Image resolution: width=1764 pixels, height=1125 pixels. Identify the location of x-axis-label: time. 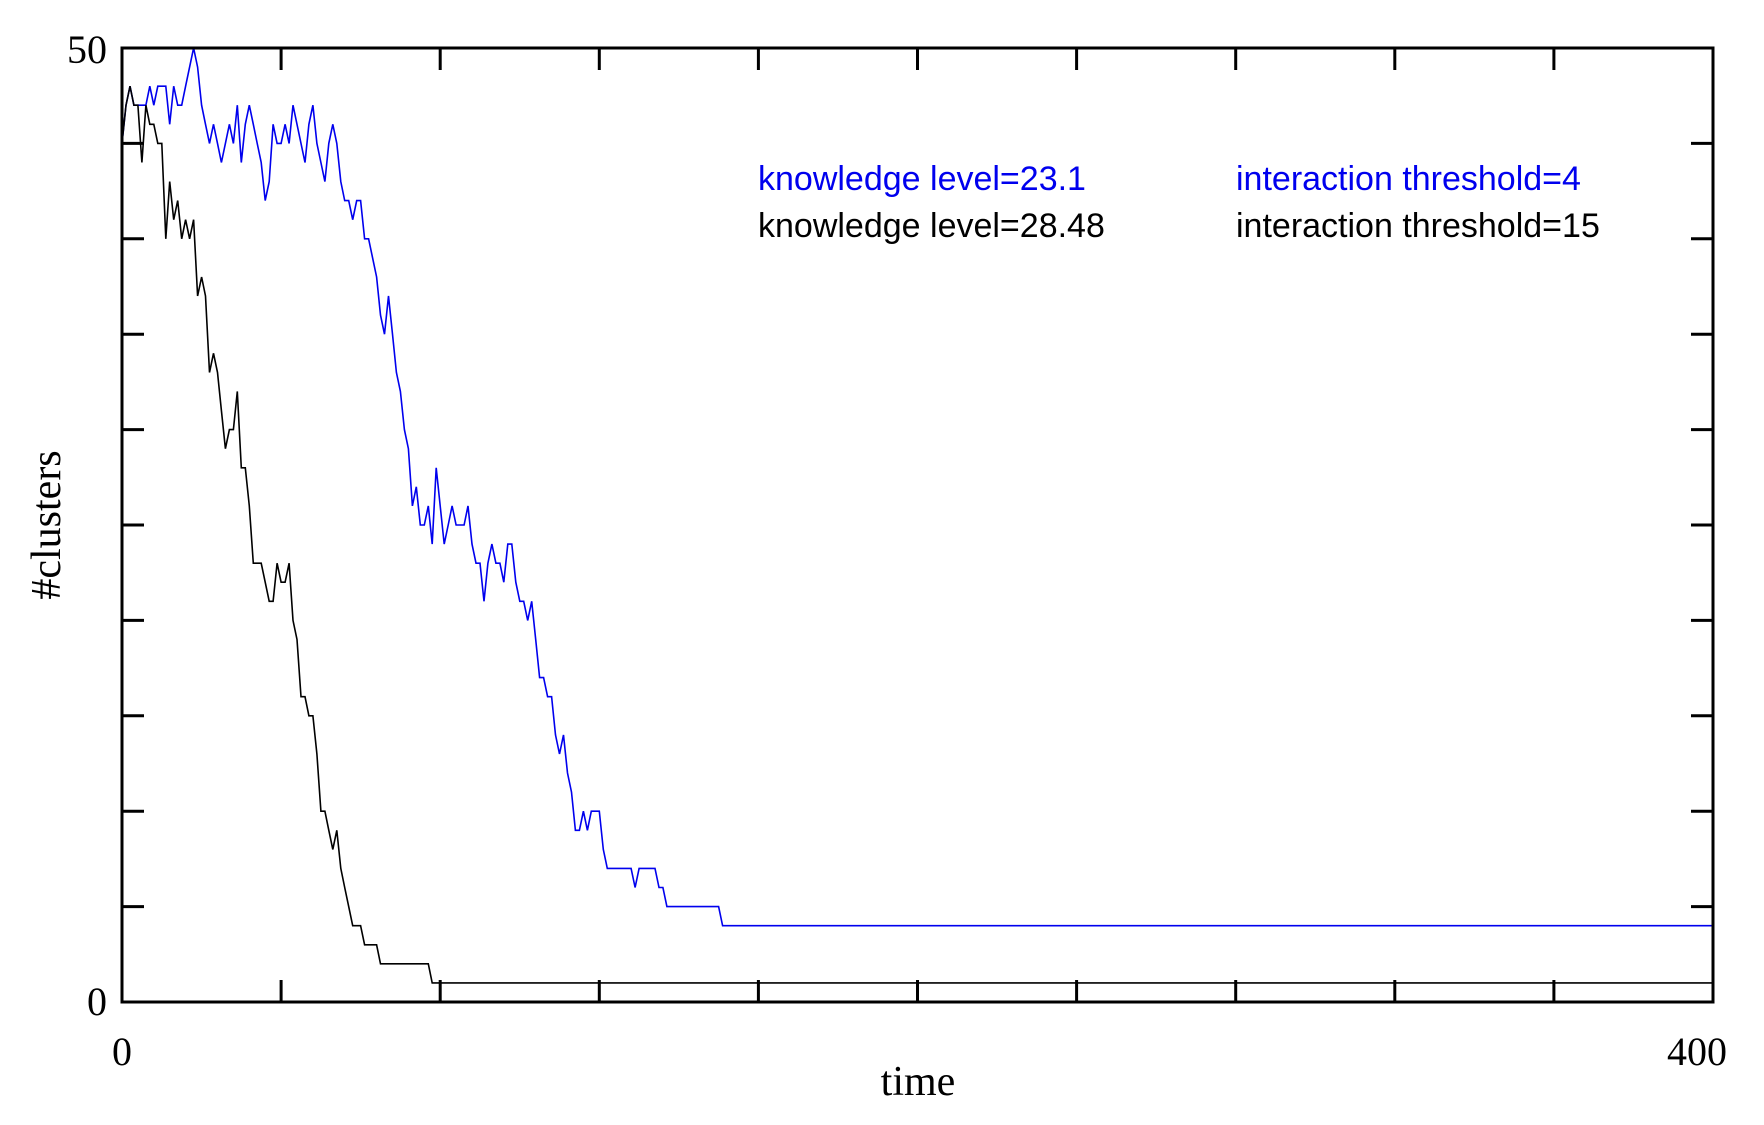
(918, 1082).